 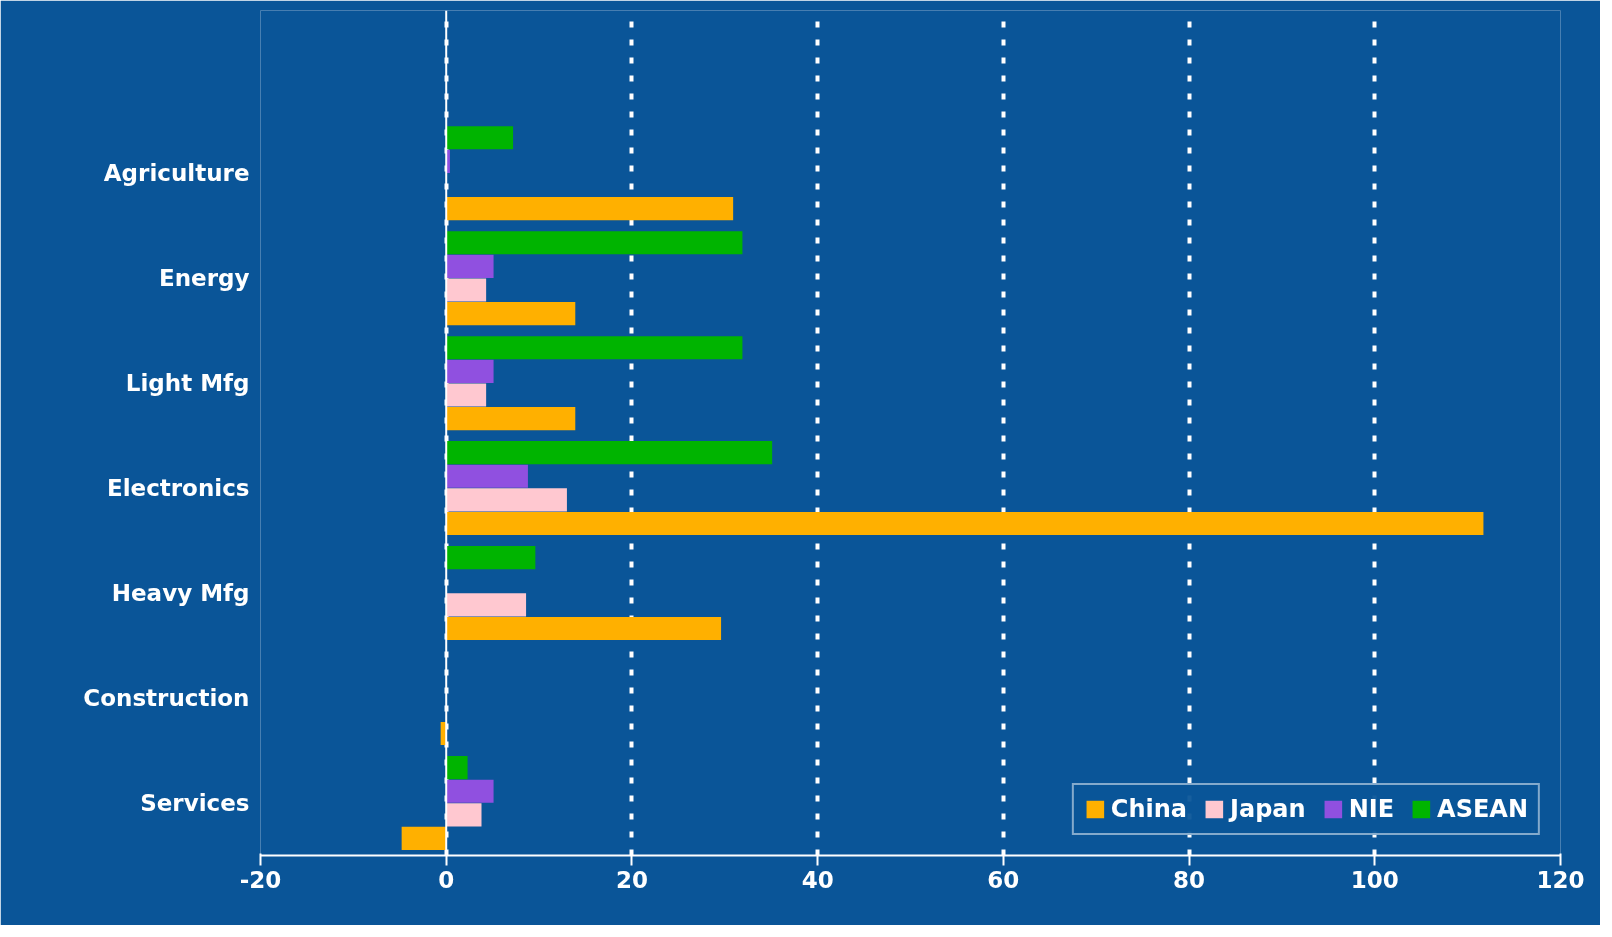 I want to click on y-tick-label: Construction, so click(x=166, y=698).